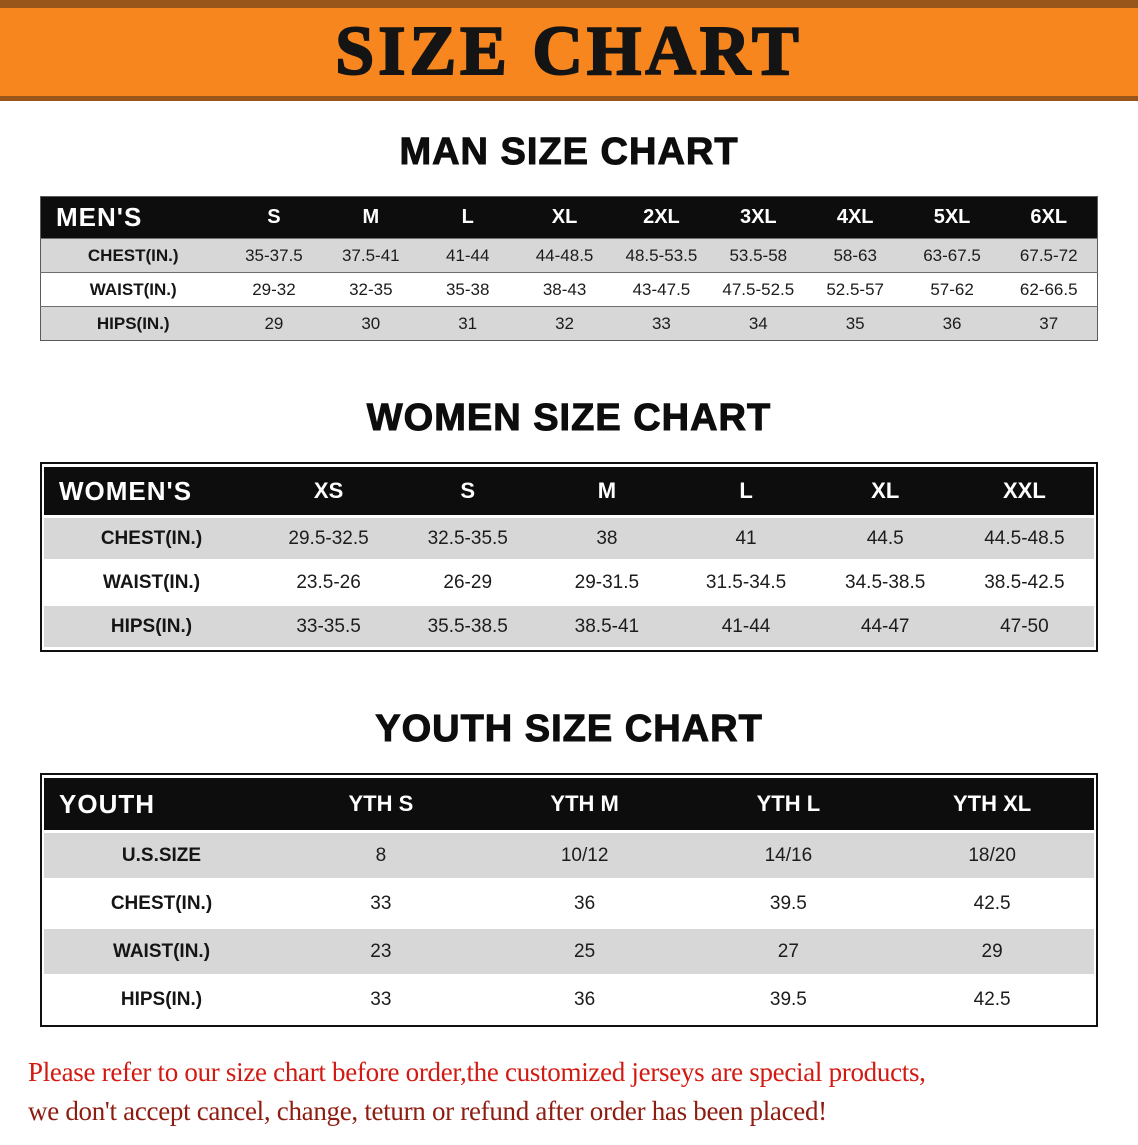 The image size is (1138, 1145). I want to click on measurement-value: 38-43, so click(564, 289).